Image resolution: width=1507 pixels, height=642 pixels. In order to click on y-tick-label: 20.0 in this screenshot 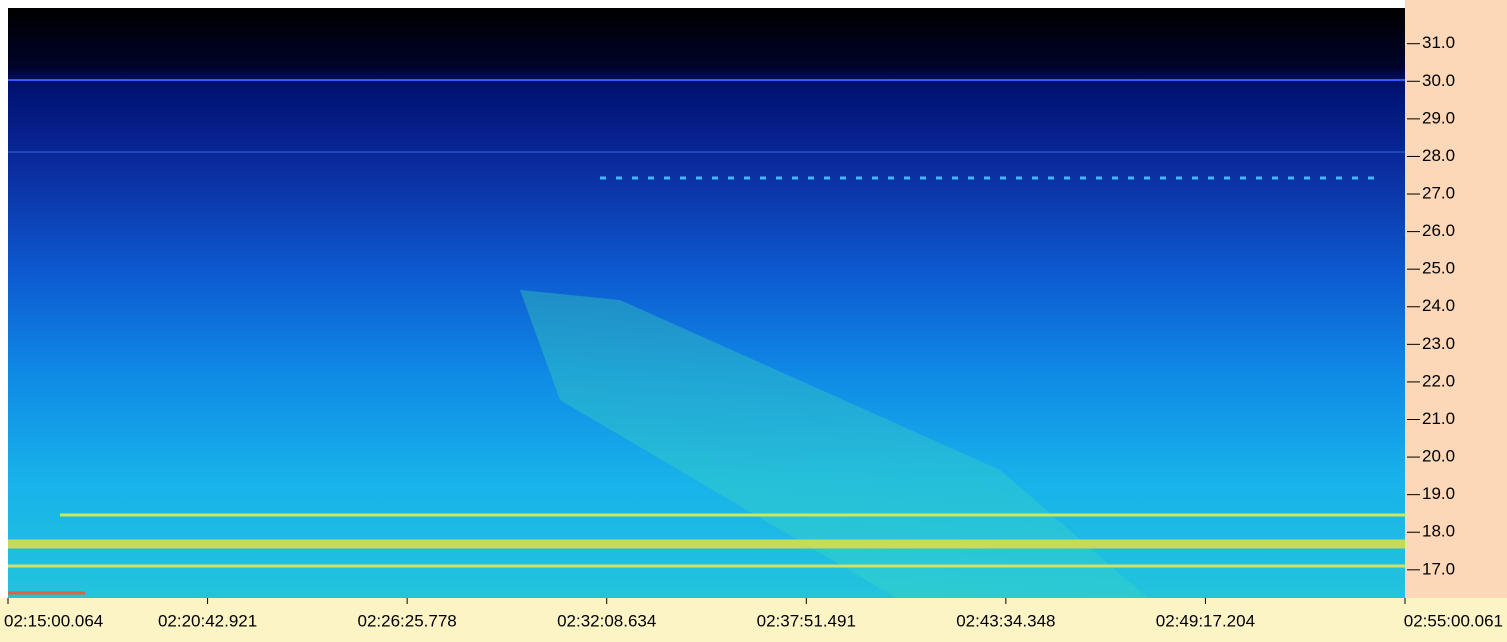, I will do `click(1438, 456)`.